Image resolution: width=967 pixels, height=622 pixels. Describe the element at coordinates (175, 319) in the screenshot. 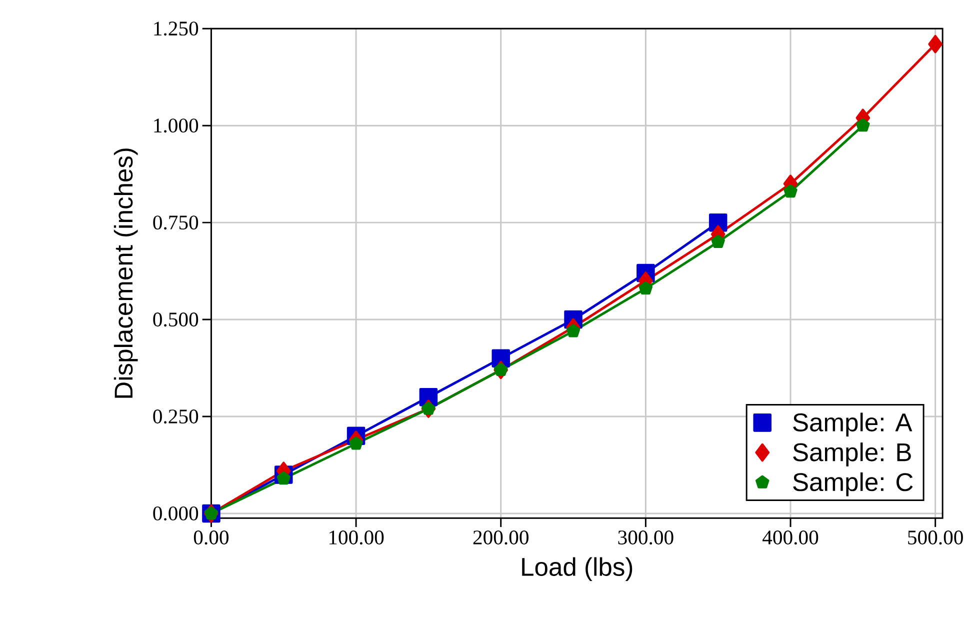

I see `y-tick-label: 0.500` at that location.